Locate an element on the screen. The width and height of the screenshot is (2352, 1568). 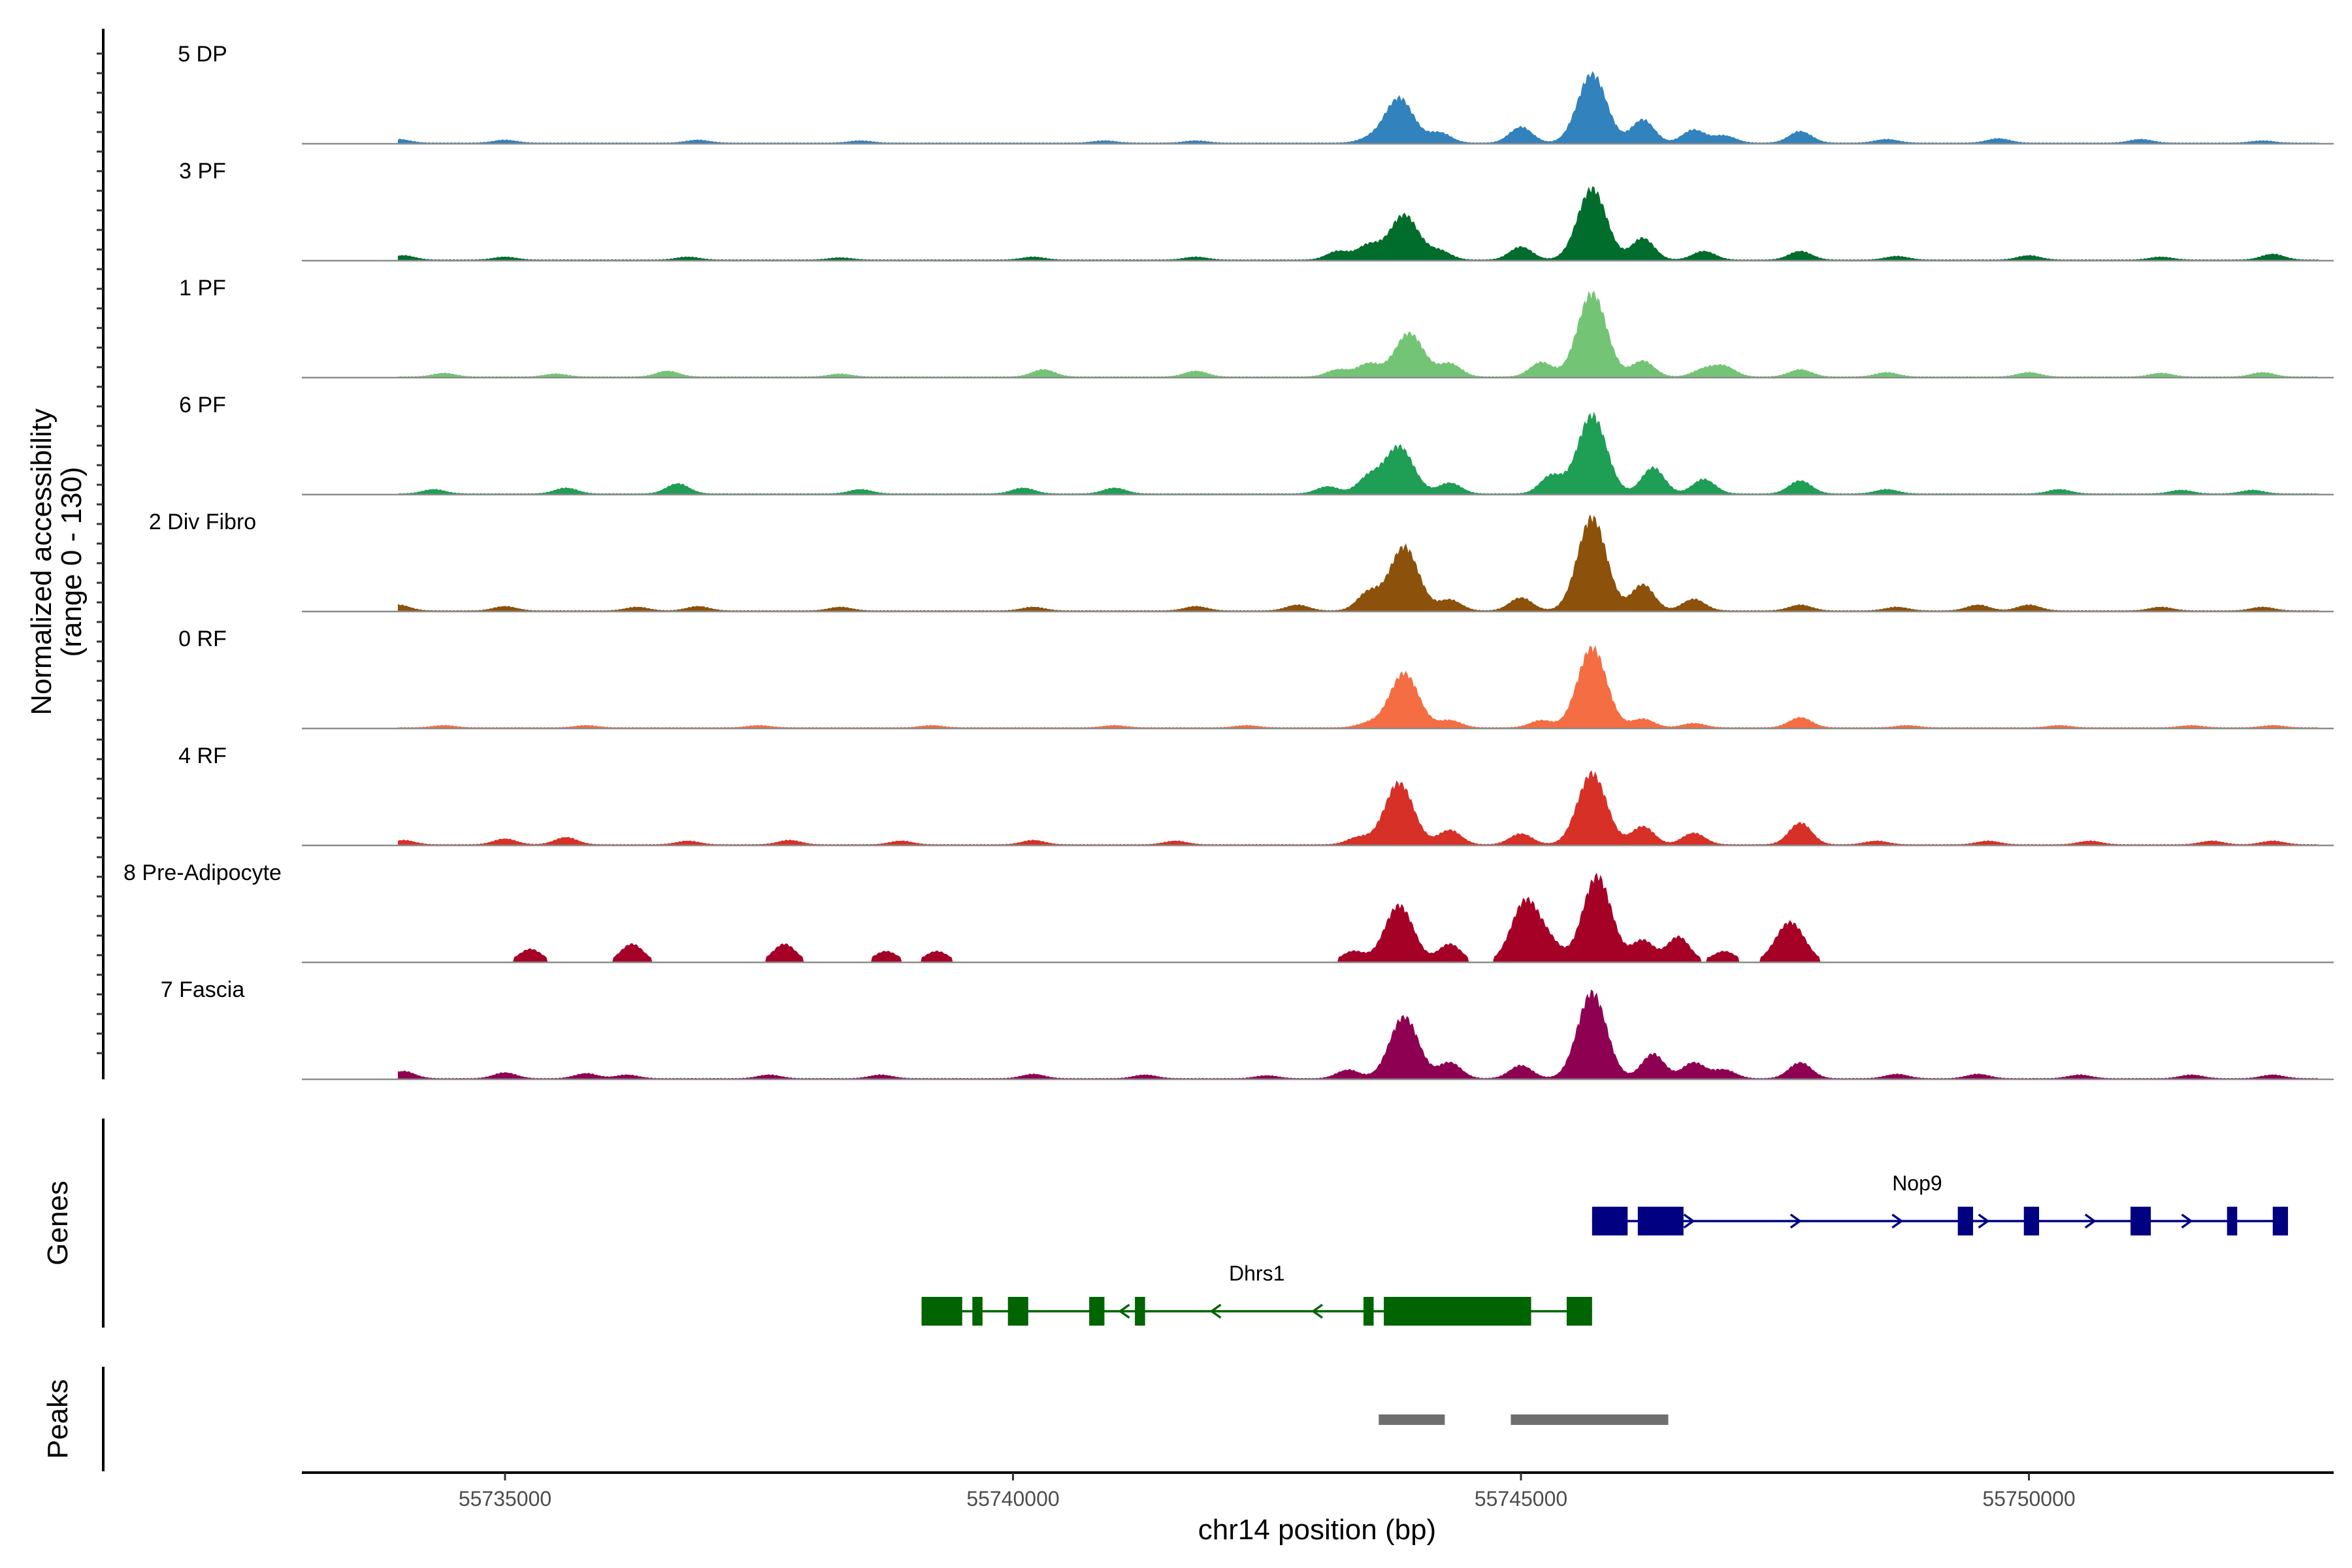
gene-label: Nop9 is located at coordinates (1917, 1183).